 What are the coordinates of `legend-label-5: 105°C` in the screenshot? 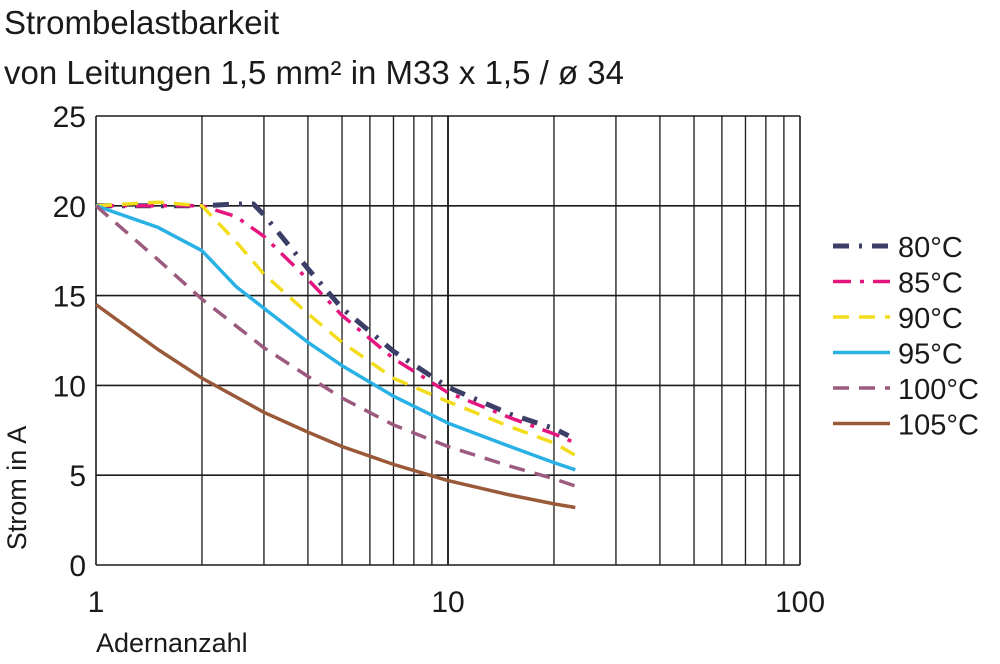 It's located at (938, 426).